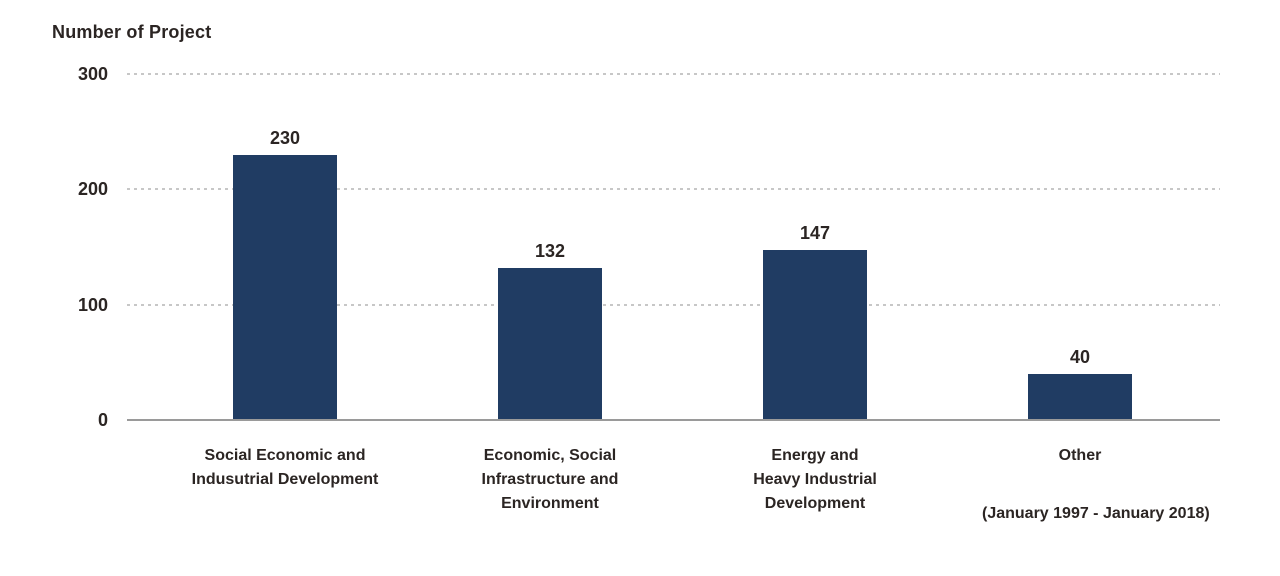 This screenshot has height=576, width=1280. Describe the element at coordinates (673, 420) in the screenshot. I see `x-axis-line` at that location.